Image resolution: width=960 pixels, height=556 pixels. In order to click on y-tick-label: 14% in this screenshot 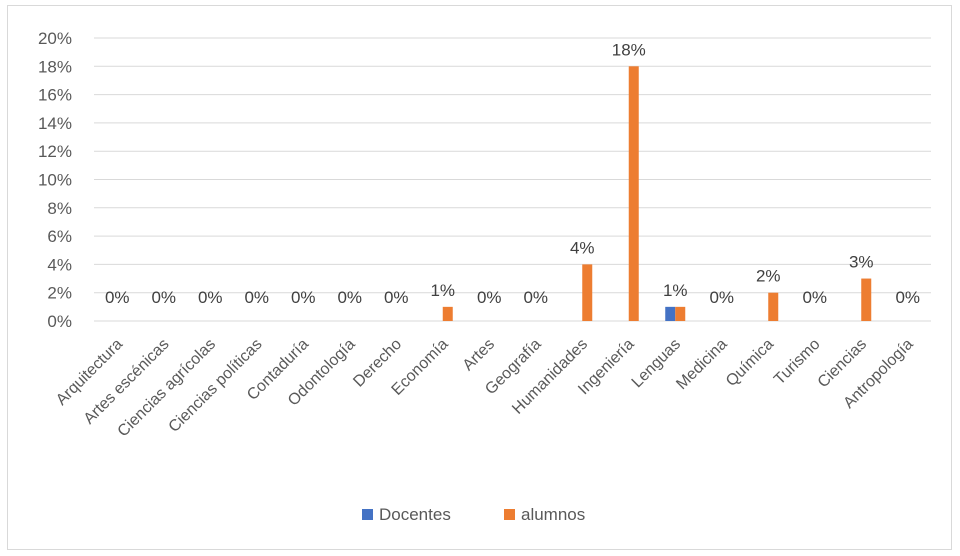, I will do `click(55, 123)`.